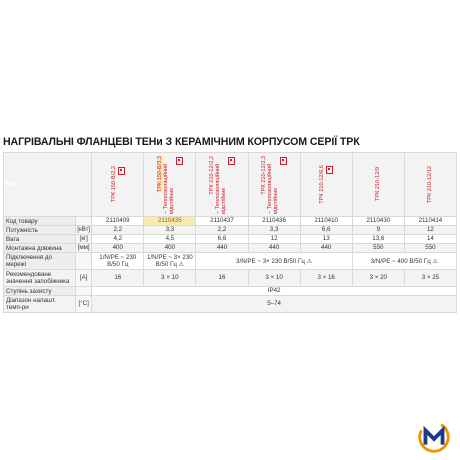 Image resolution: width=460 pixels, height=460 pixels. Describe the element at coordinates (430, 221) in the screenshot. I see `cell: 2110414` at that location.